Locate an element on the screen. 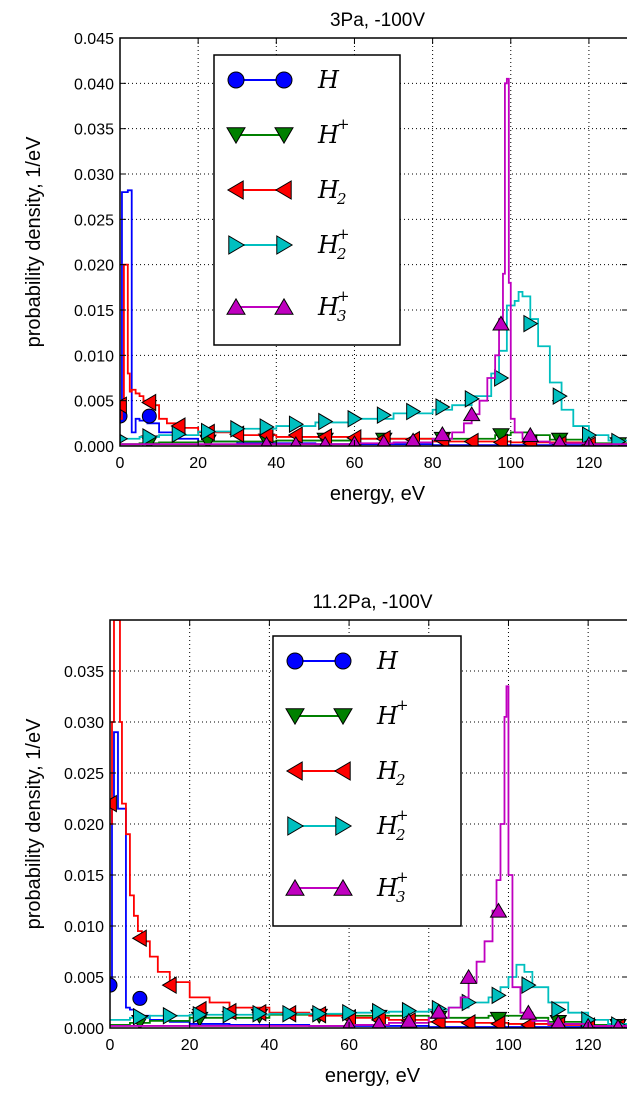  y-tick-label: 0.015 is located at coordinates (94, 311).